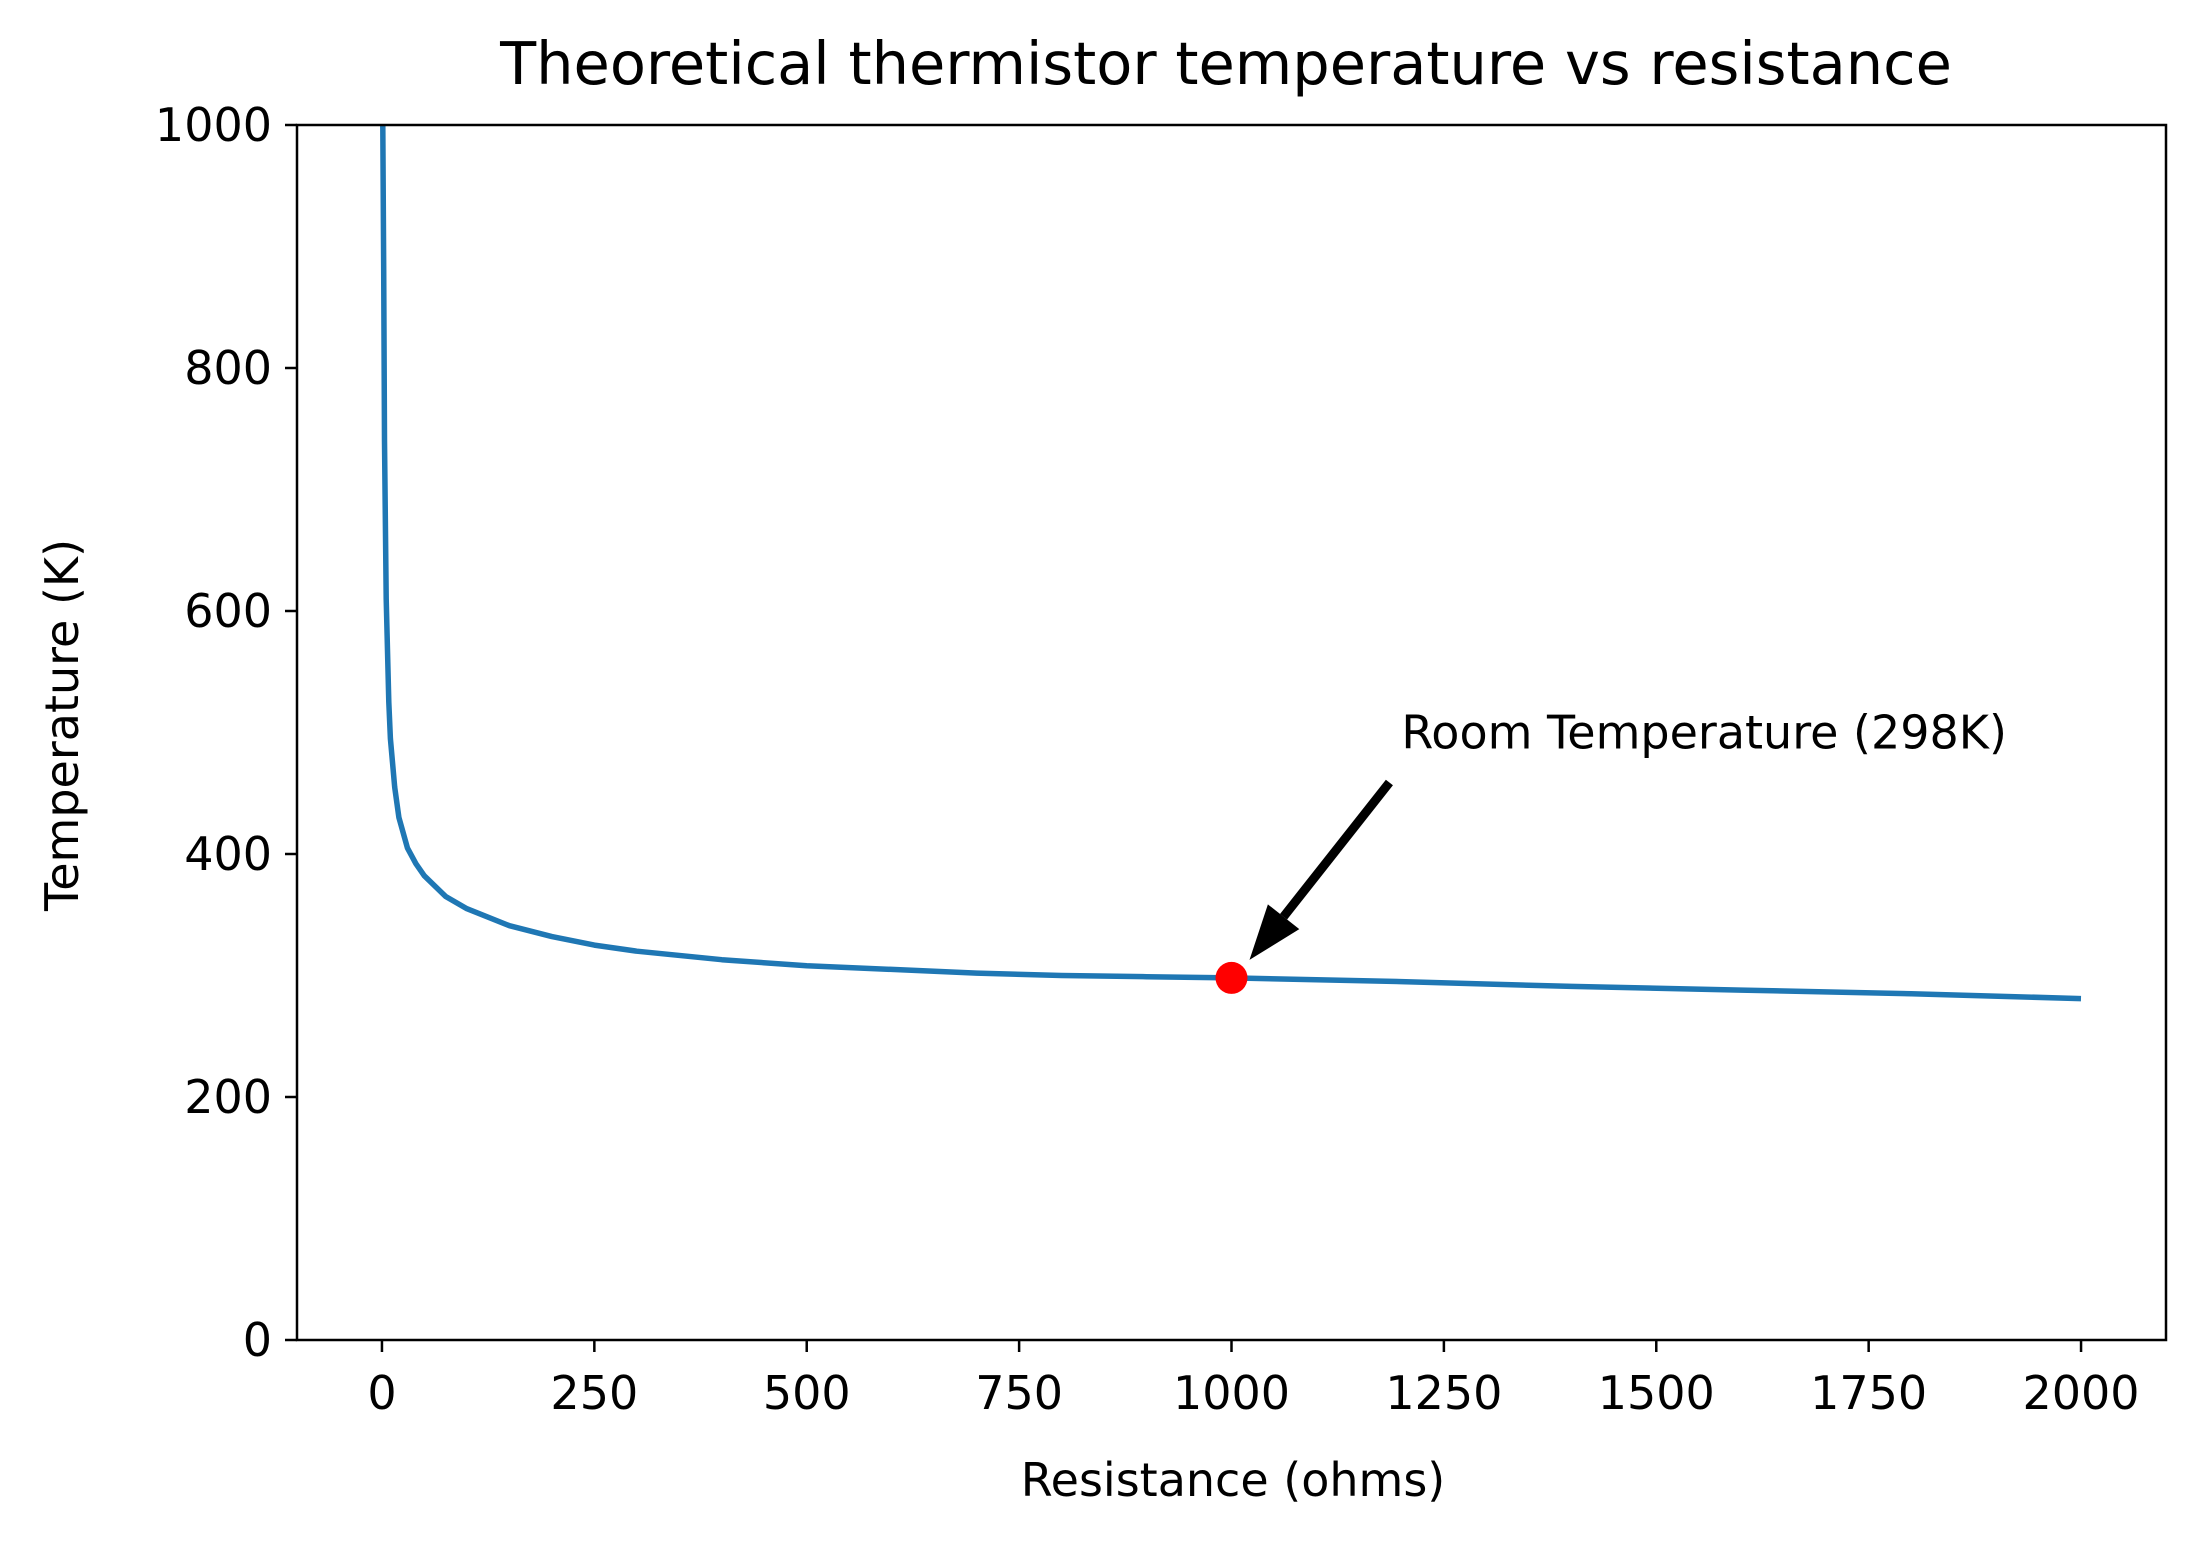 This screenshot has width=2199, height=1542. What do you see at coordinates (594, 1393) in the screenshot?
I see `x-tick-label: 250` at bounding box center [594, 1393].